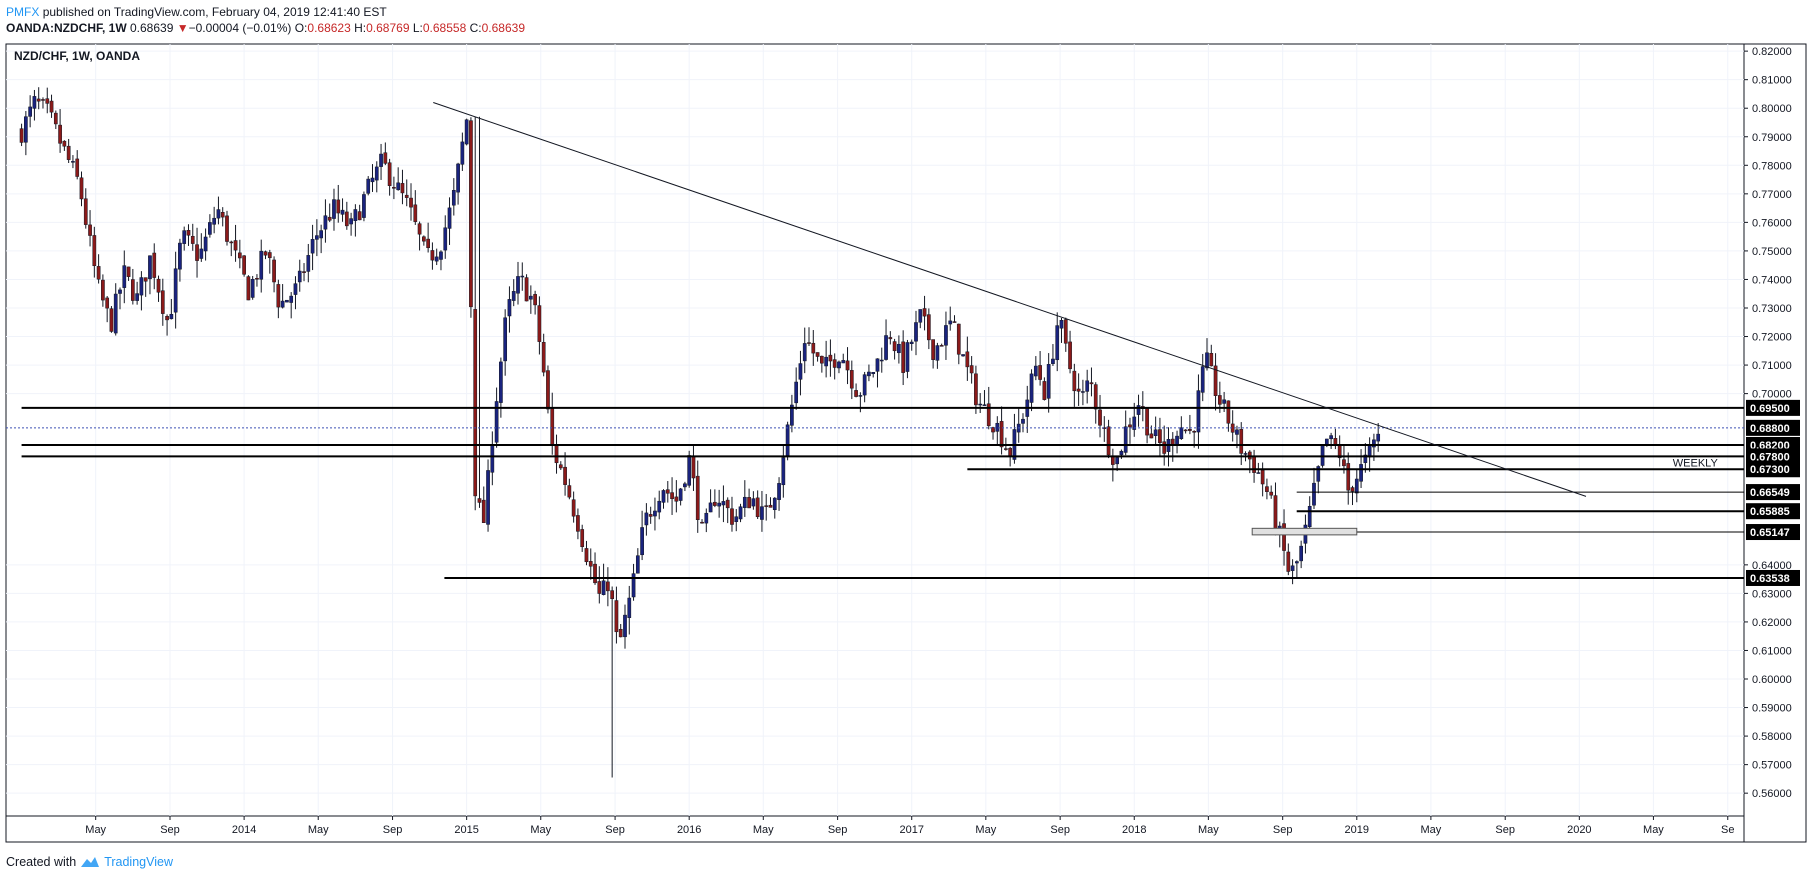 This screenshot has width=1808, height=881. Describe the element at coordinates (1357, 830) in the screenshot. I see `x-tick-label: 2019` at that location.